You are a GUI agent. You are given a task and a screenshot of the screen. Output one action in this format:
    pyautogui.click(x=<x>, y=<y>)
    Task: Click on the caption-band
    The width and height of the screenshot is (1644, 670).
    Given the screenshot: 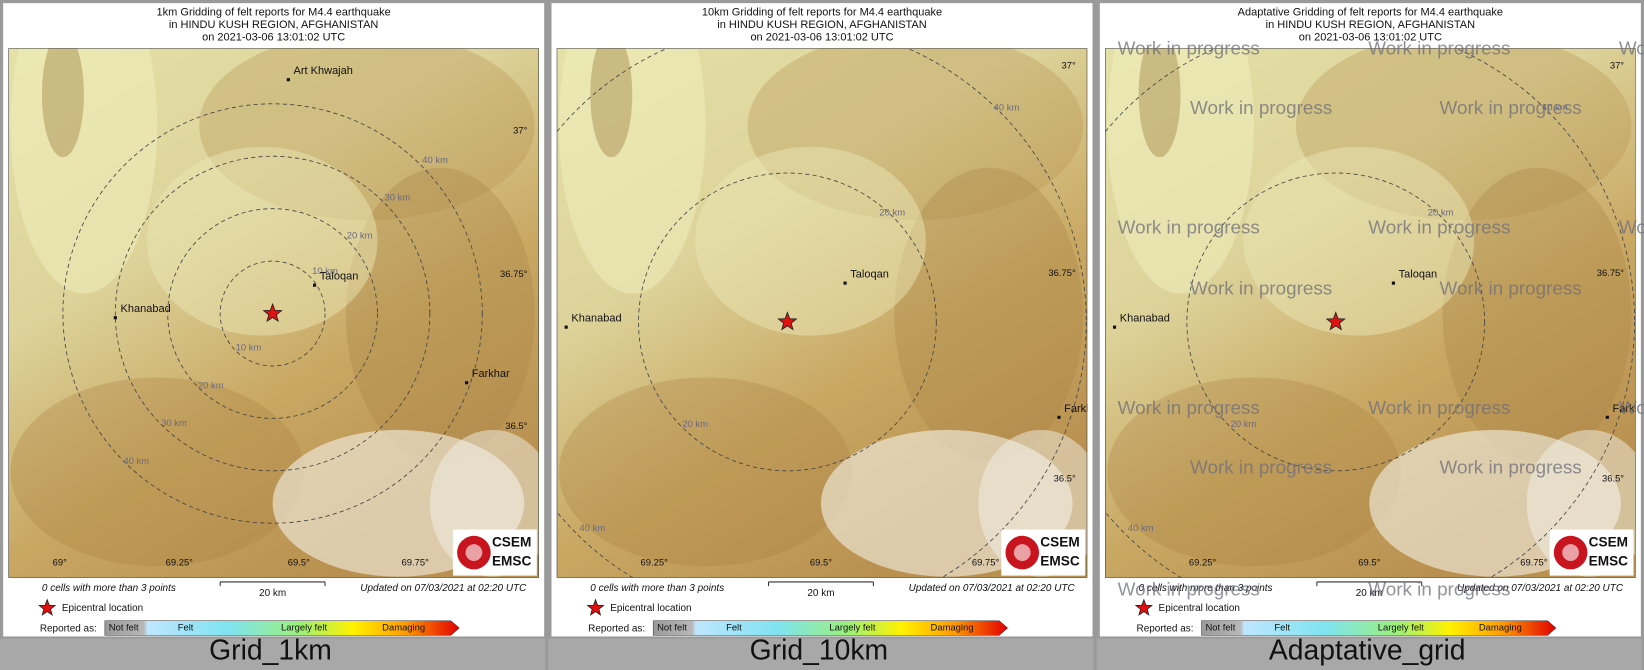 What is the action you would take?
    pyautogui.click(x=1369, y=654)
    